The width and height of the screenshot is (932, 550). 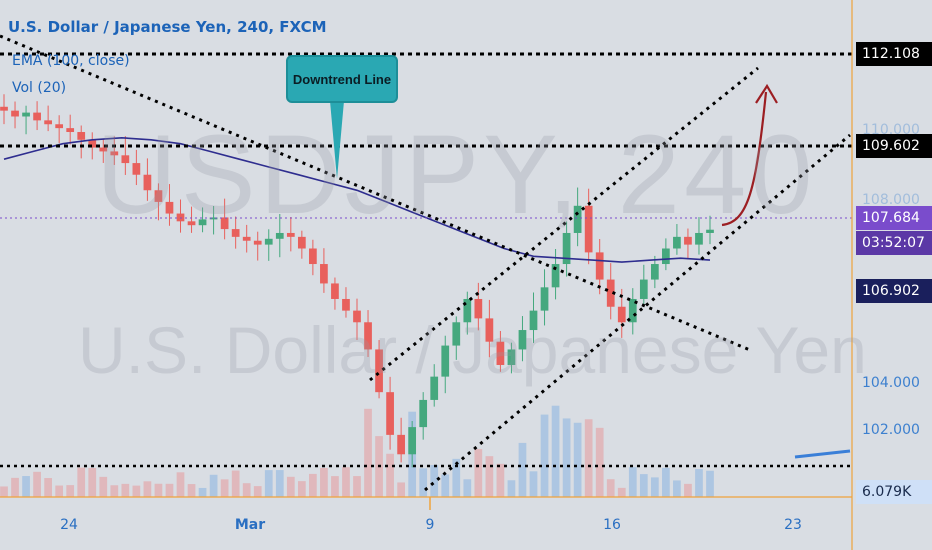 What do you see at coordinates (69, 525) in the screenshot?
I see `time-tick-label: 24` at bounding box center [69, 525].